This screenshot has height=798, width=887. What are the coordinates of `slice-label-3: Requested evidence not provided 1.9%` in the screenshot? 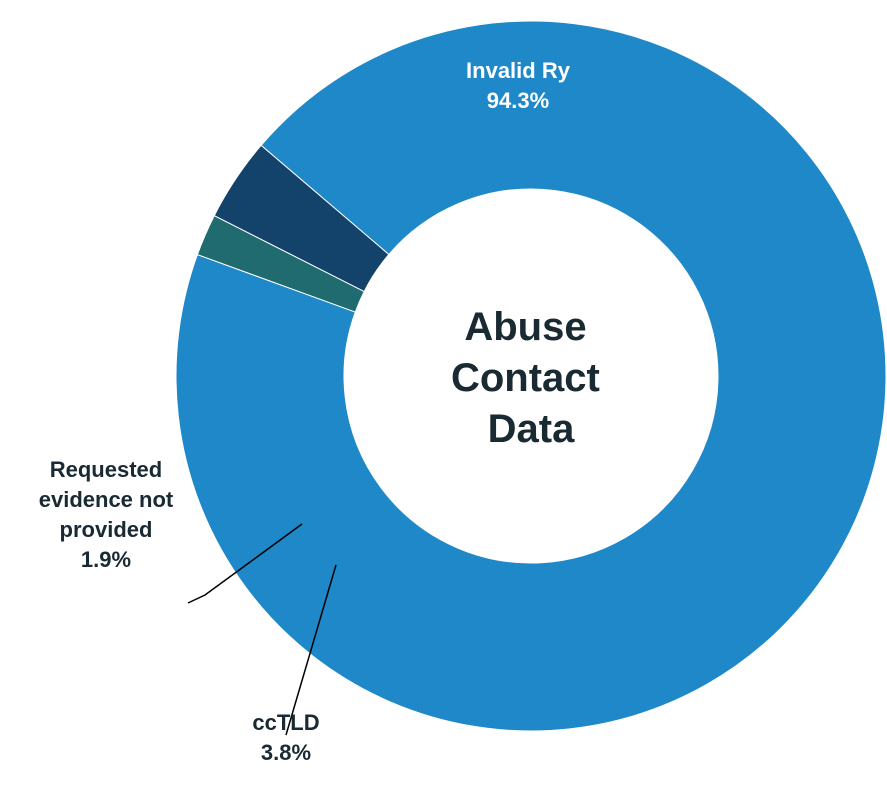 It's located at (106, 514).